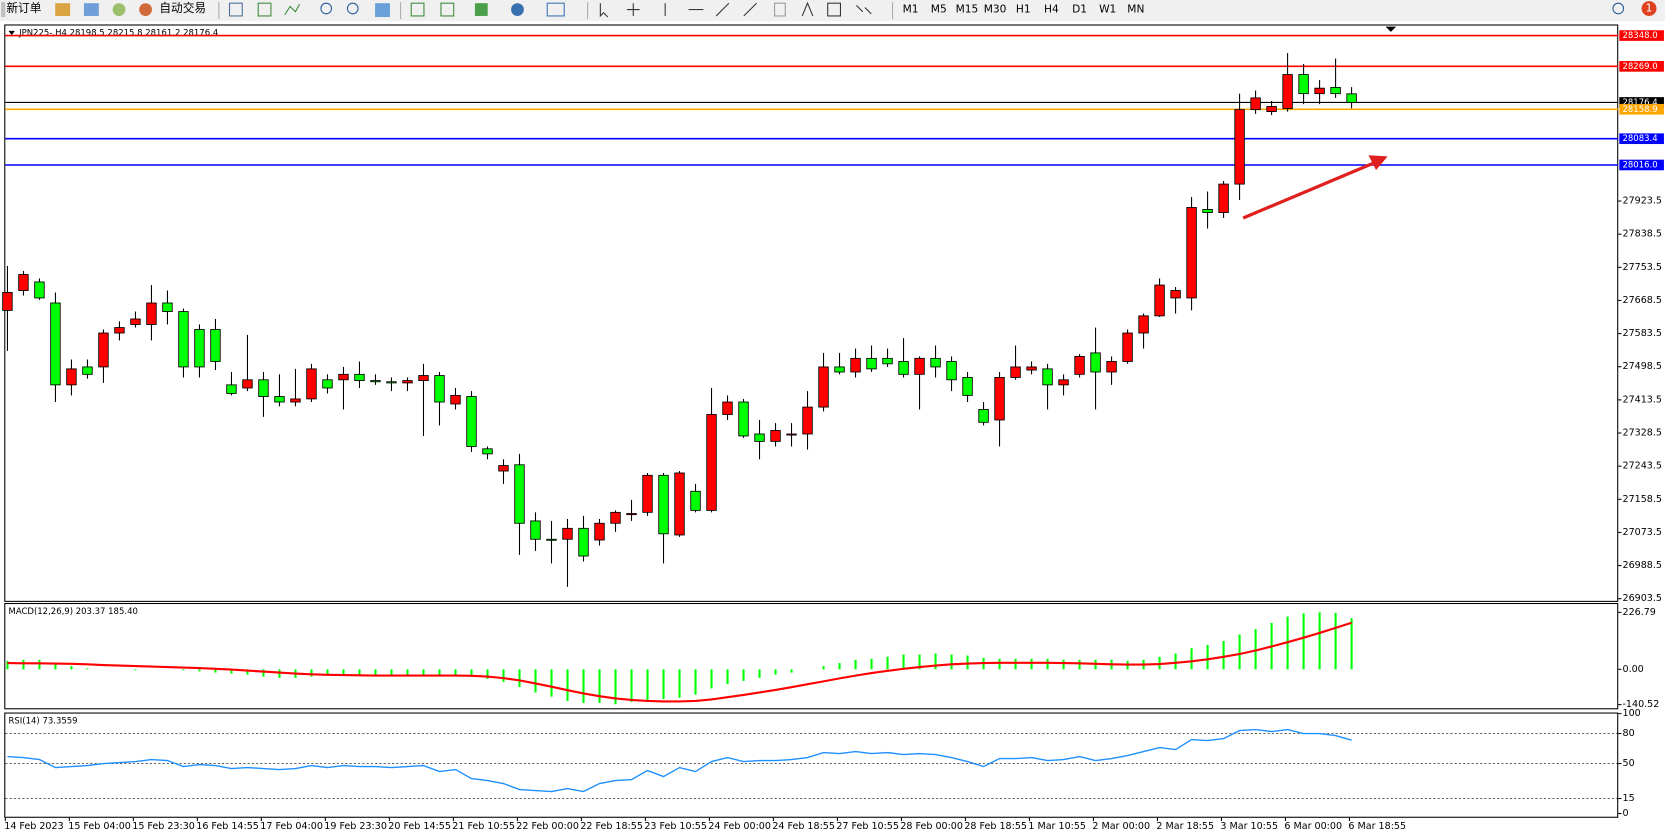  What do you see at coordinates (547, 826) in the screenshot?
I see `x-tick-label: 22 Feb 00:00` at bounding box center [547, 826].